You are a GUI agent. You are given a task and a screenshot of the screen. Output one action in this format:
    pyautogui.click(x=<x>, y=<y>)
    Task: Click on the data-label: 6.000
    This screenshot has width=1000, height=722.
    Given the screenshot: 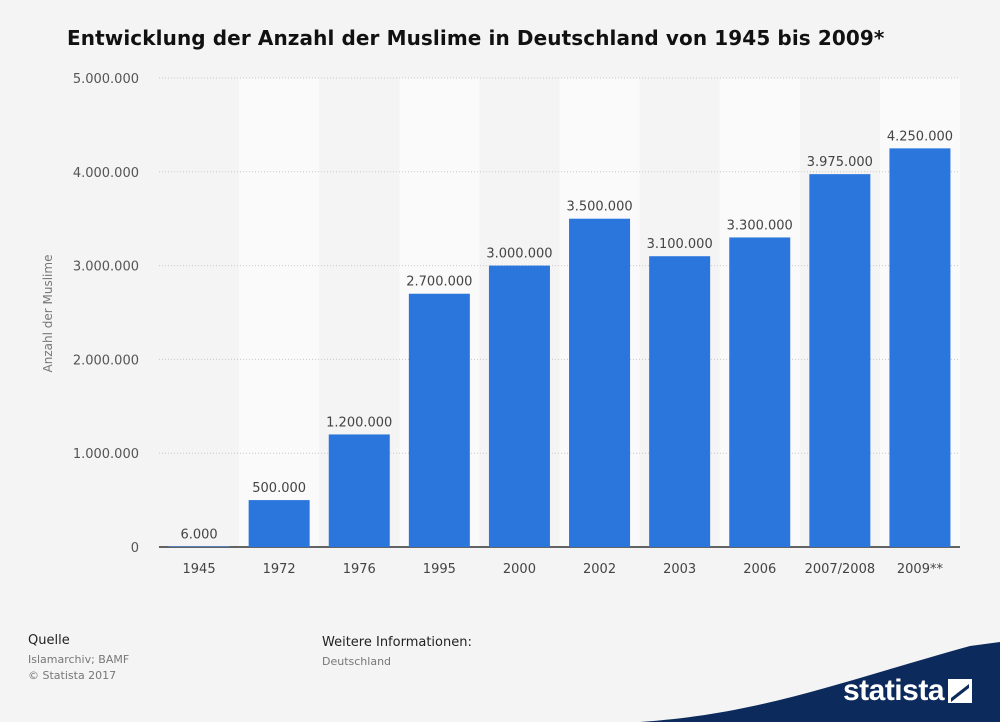 What is the action you would take?
    pyautogui.click(x=198, y=534)
    